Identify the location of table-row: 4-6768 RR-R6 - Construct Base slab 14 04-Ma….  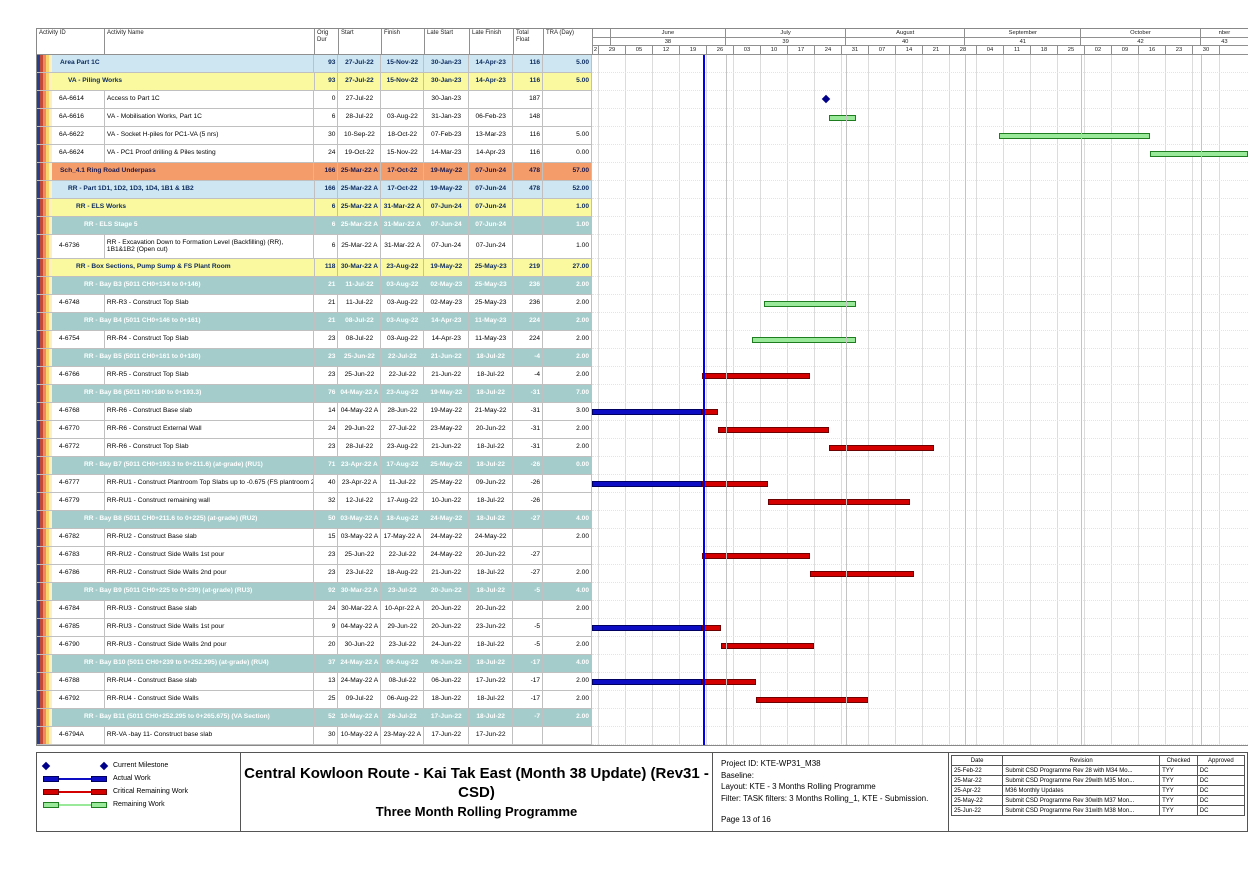
(642, 412).